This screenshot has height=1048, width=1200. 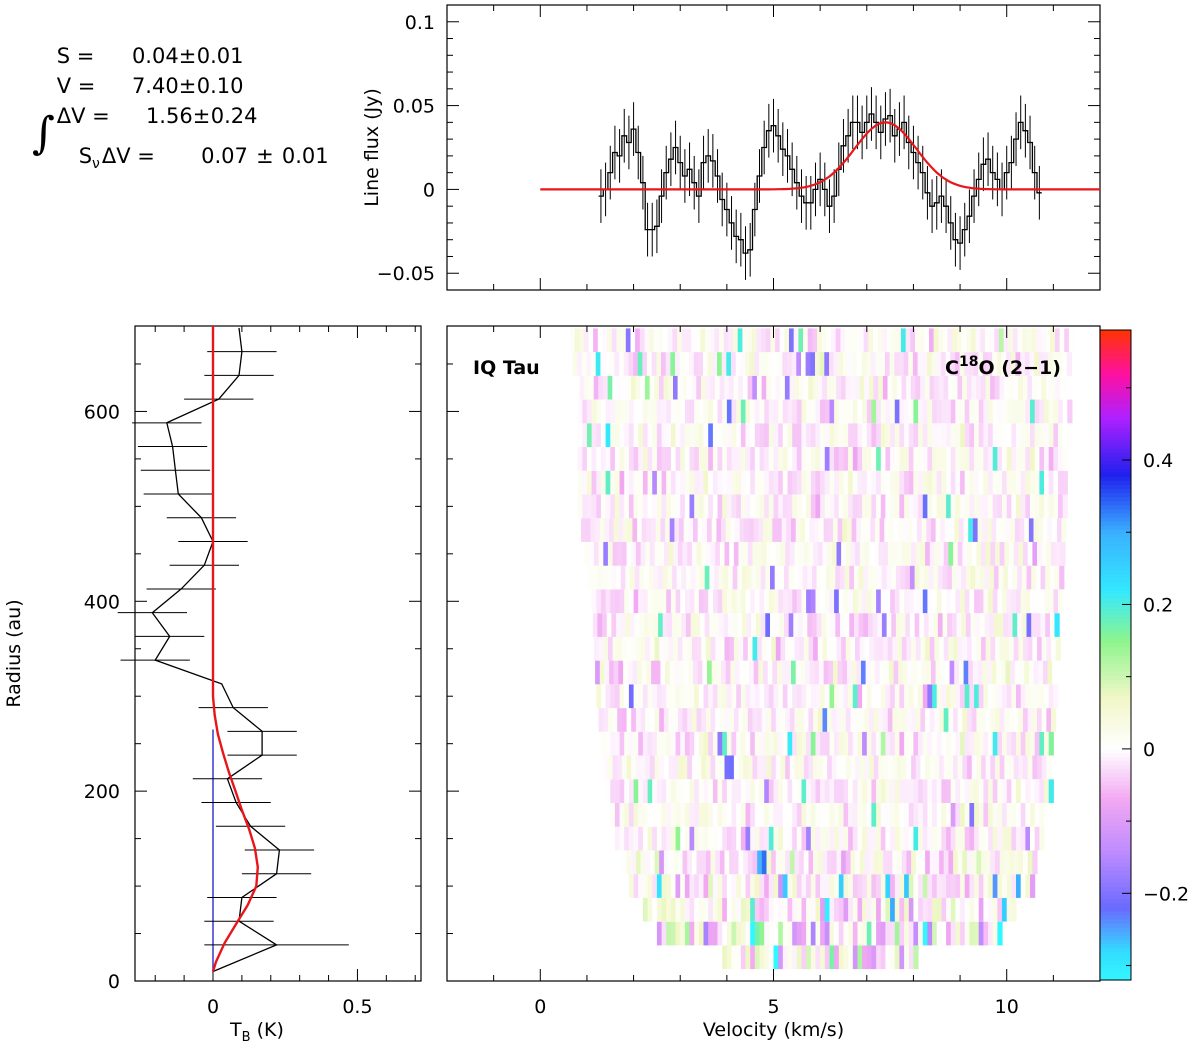 I want to click on colorbar: −0.200.20.4, so click(x=1144, y=655).